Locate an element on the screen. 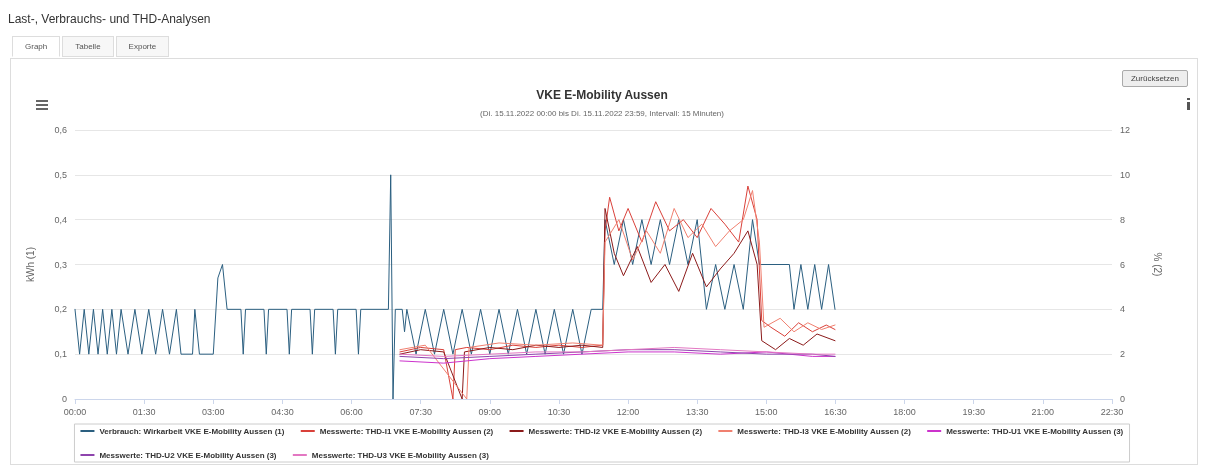  text: Tabelle is located at coordinates (88, 46).